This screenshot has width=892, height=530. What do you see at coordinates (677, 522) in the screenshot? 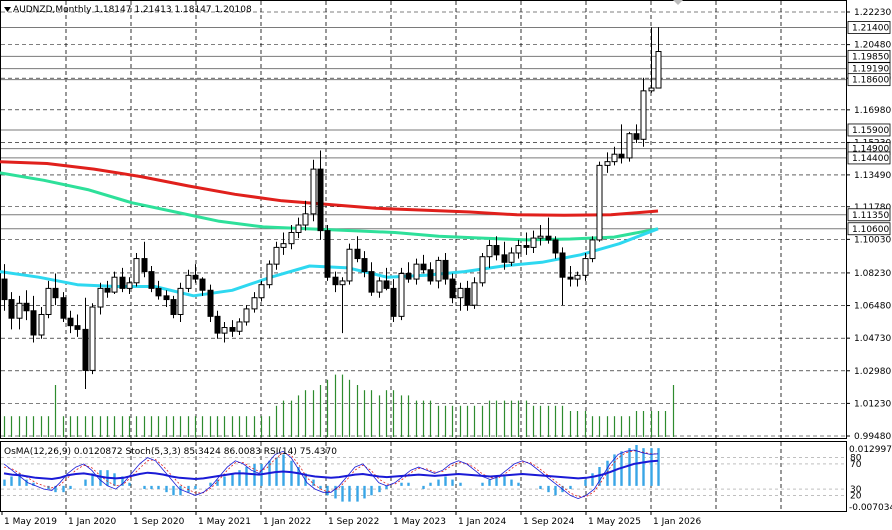
I see `time-label: 1 Jan 2026` at bounding box center [677, 522].